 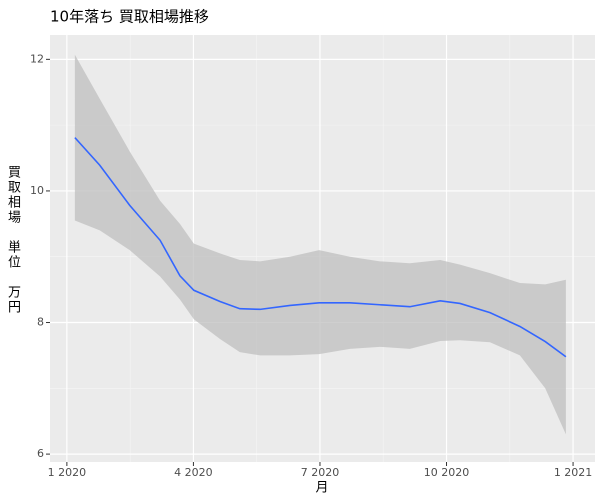 What do you see at coordinates (320, 472) in the screenshot?
I see `x-tick-label: 7 2020` at bounding box center [320, 472].